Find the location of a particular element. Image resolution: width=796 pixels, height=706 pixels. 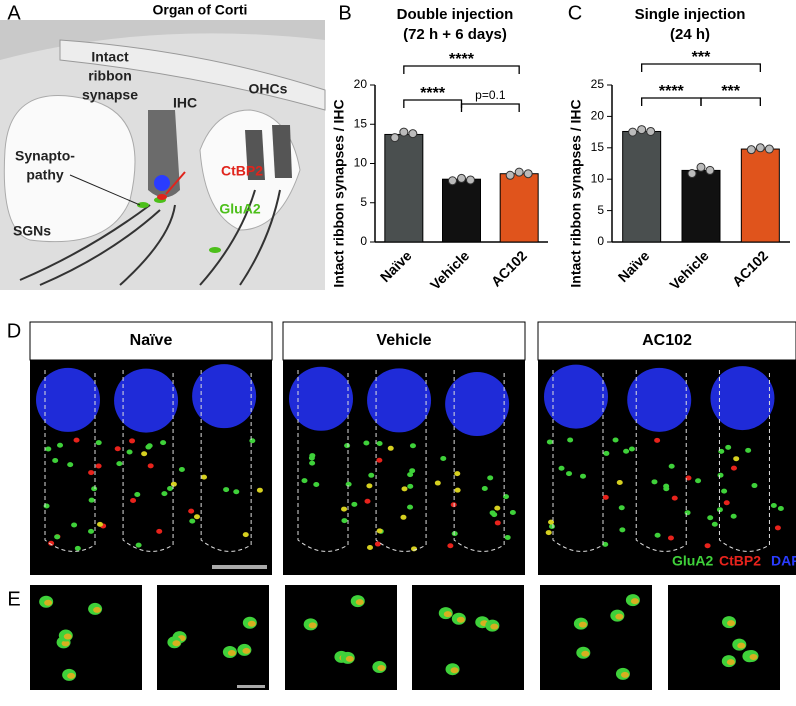

chart-title: Single injection is located at coordinates (690, 14).